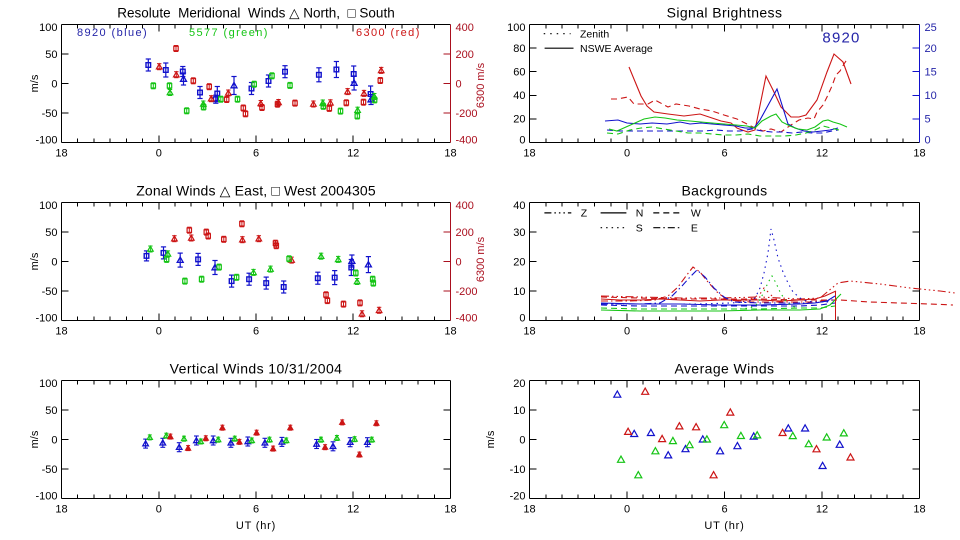 The image size is (960, 540). I want to click on svg-text: Backgrounds, so click(724, 191).